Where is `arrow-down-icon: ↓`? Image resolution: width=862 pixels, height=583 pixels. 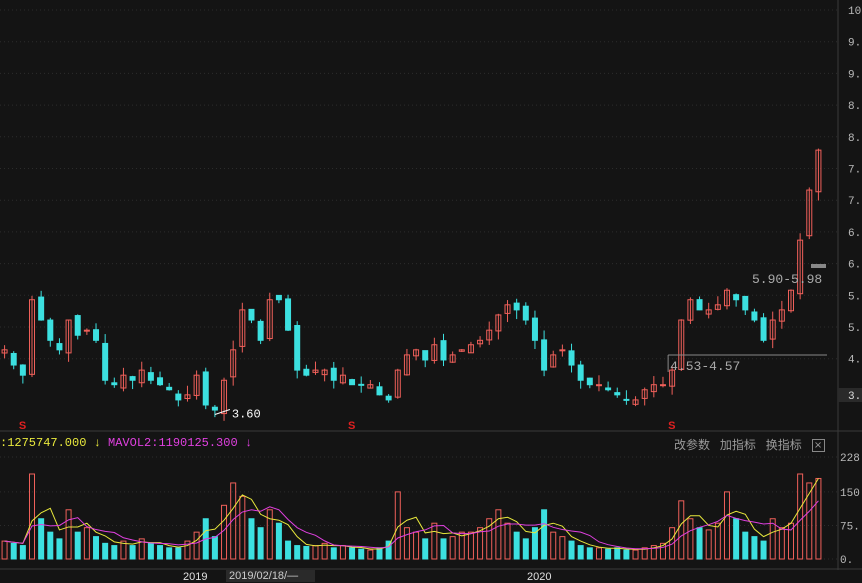 arrow-down-icon: ↓ is located at coordinates (97, 443).